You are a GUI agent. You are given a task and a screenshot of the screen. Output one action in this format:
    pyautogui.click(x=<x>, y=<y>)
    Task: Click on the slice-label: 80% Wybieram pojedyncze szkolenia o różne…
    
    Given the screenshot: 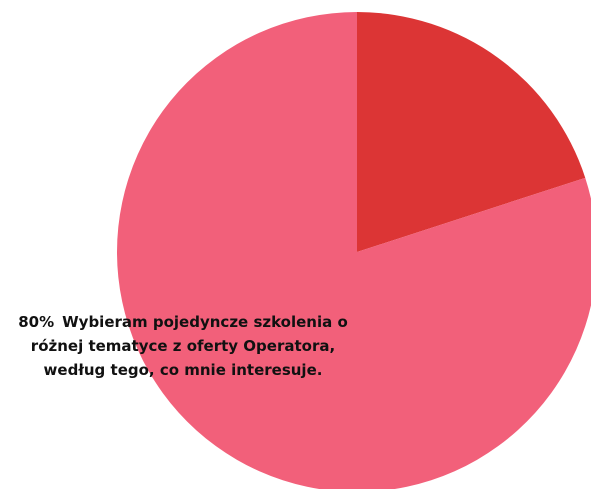 What is the action you would take?
    pyautogui.click(x=183, y=346)
    